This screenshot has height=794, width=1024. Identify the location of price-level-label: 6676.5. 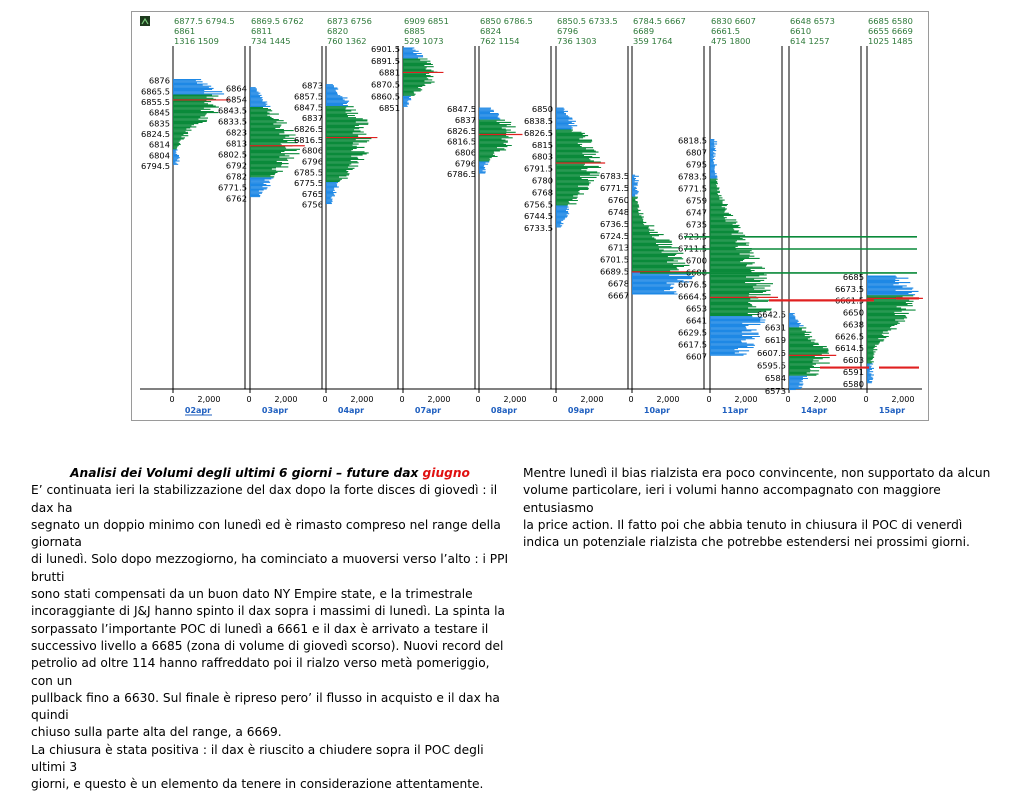
(692, 284).